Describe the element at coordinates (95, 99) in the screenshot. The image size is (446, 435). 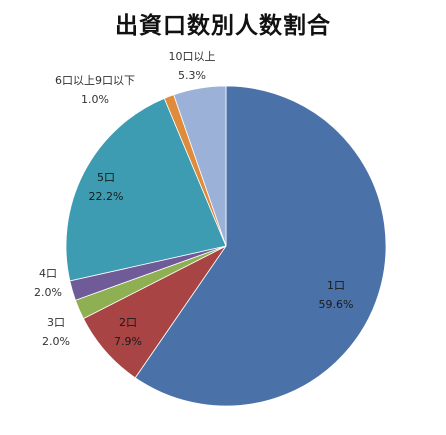
I see `slice-value-6: 1.0%` at that location.